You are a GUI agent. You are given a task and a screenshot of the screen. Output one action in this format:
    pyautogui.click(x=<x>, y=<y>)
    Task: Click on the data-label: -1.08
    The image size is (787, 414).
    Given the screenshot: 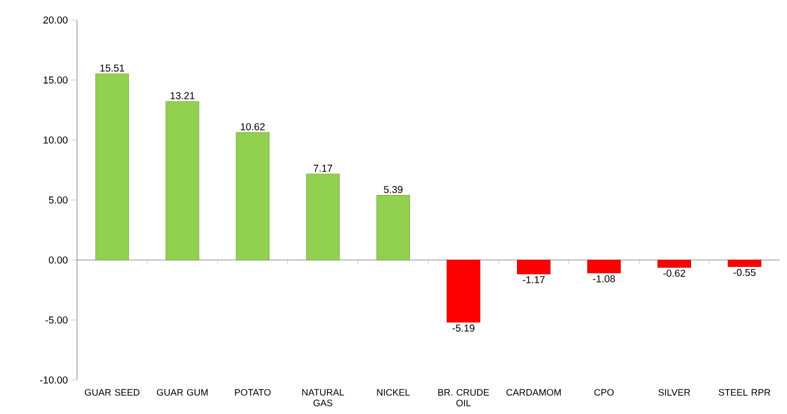 What is the action you would take?
    pyautogui.click(x=604, y=278)
    